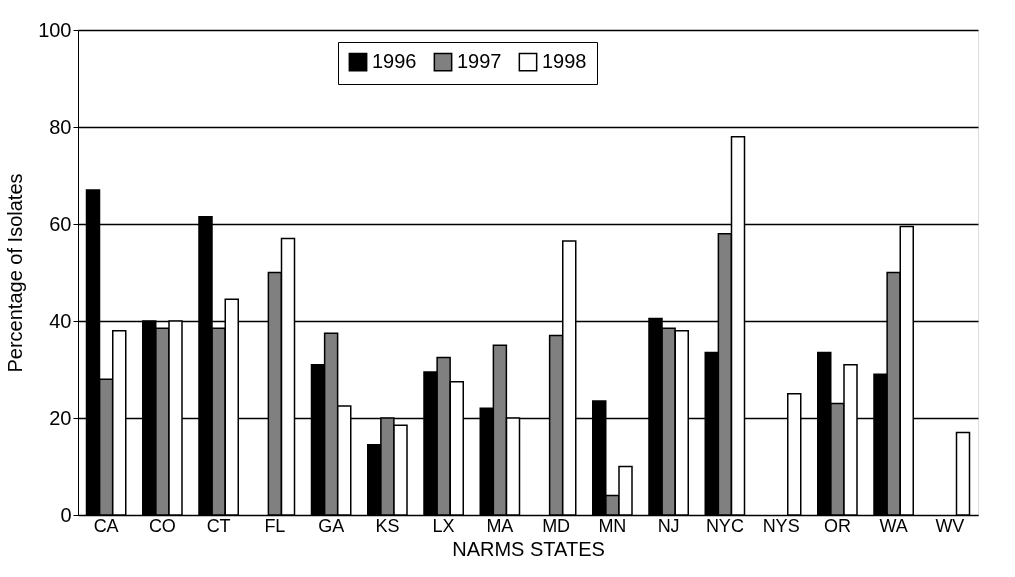 The image size is (1015, 577). I want to click on legend-label: 1998, so click(564, 61).